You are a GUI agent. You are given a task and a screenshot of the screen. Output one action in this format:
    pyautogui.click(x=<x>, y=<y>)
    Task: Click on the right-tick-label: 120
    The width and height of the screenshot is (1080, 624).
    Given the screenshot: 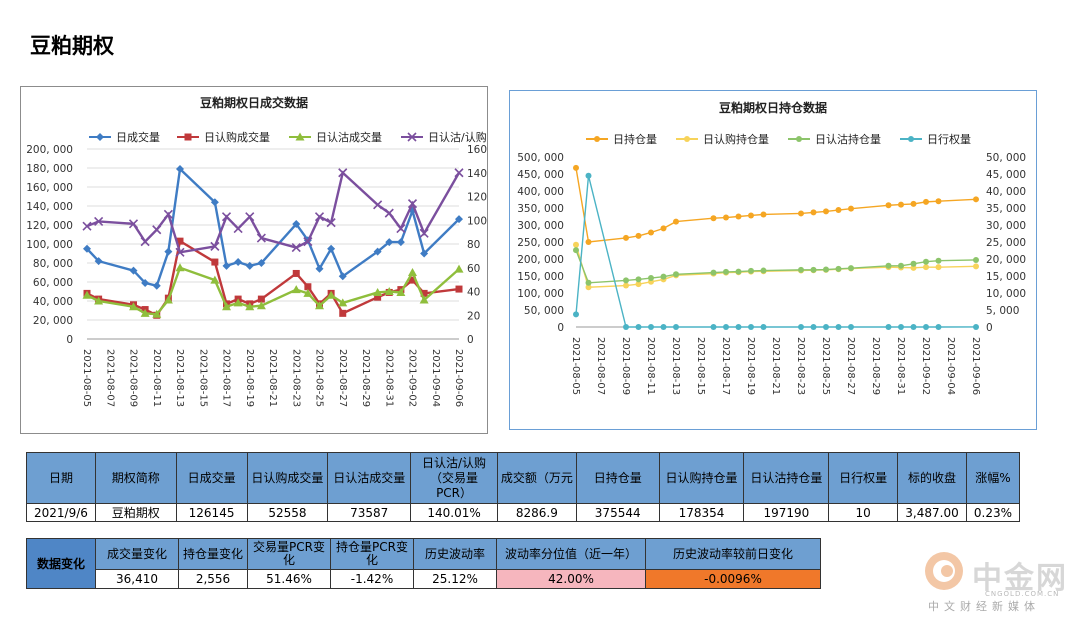 What is the action you would take?
    pyautogui.click(x=477, y=198)
    